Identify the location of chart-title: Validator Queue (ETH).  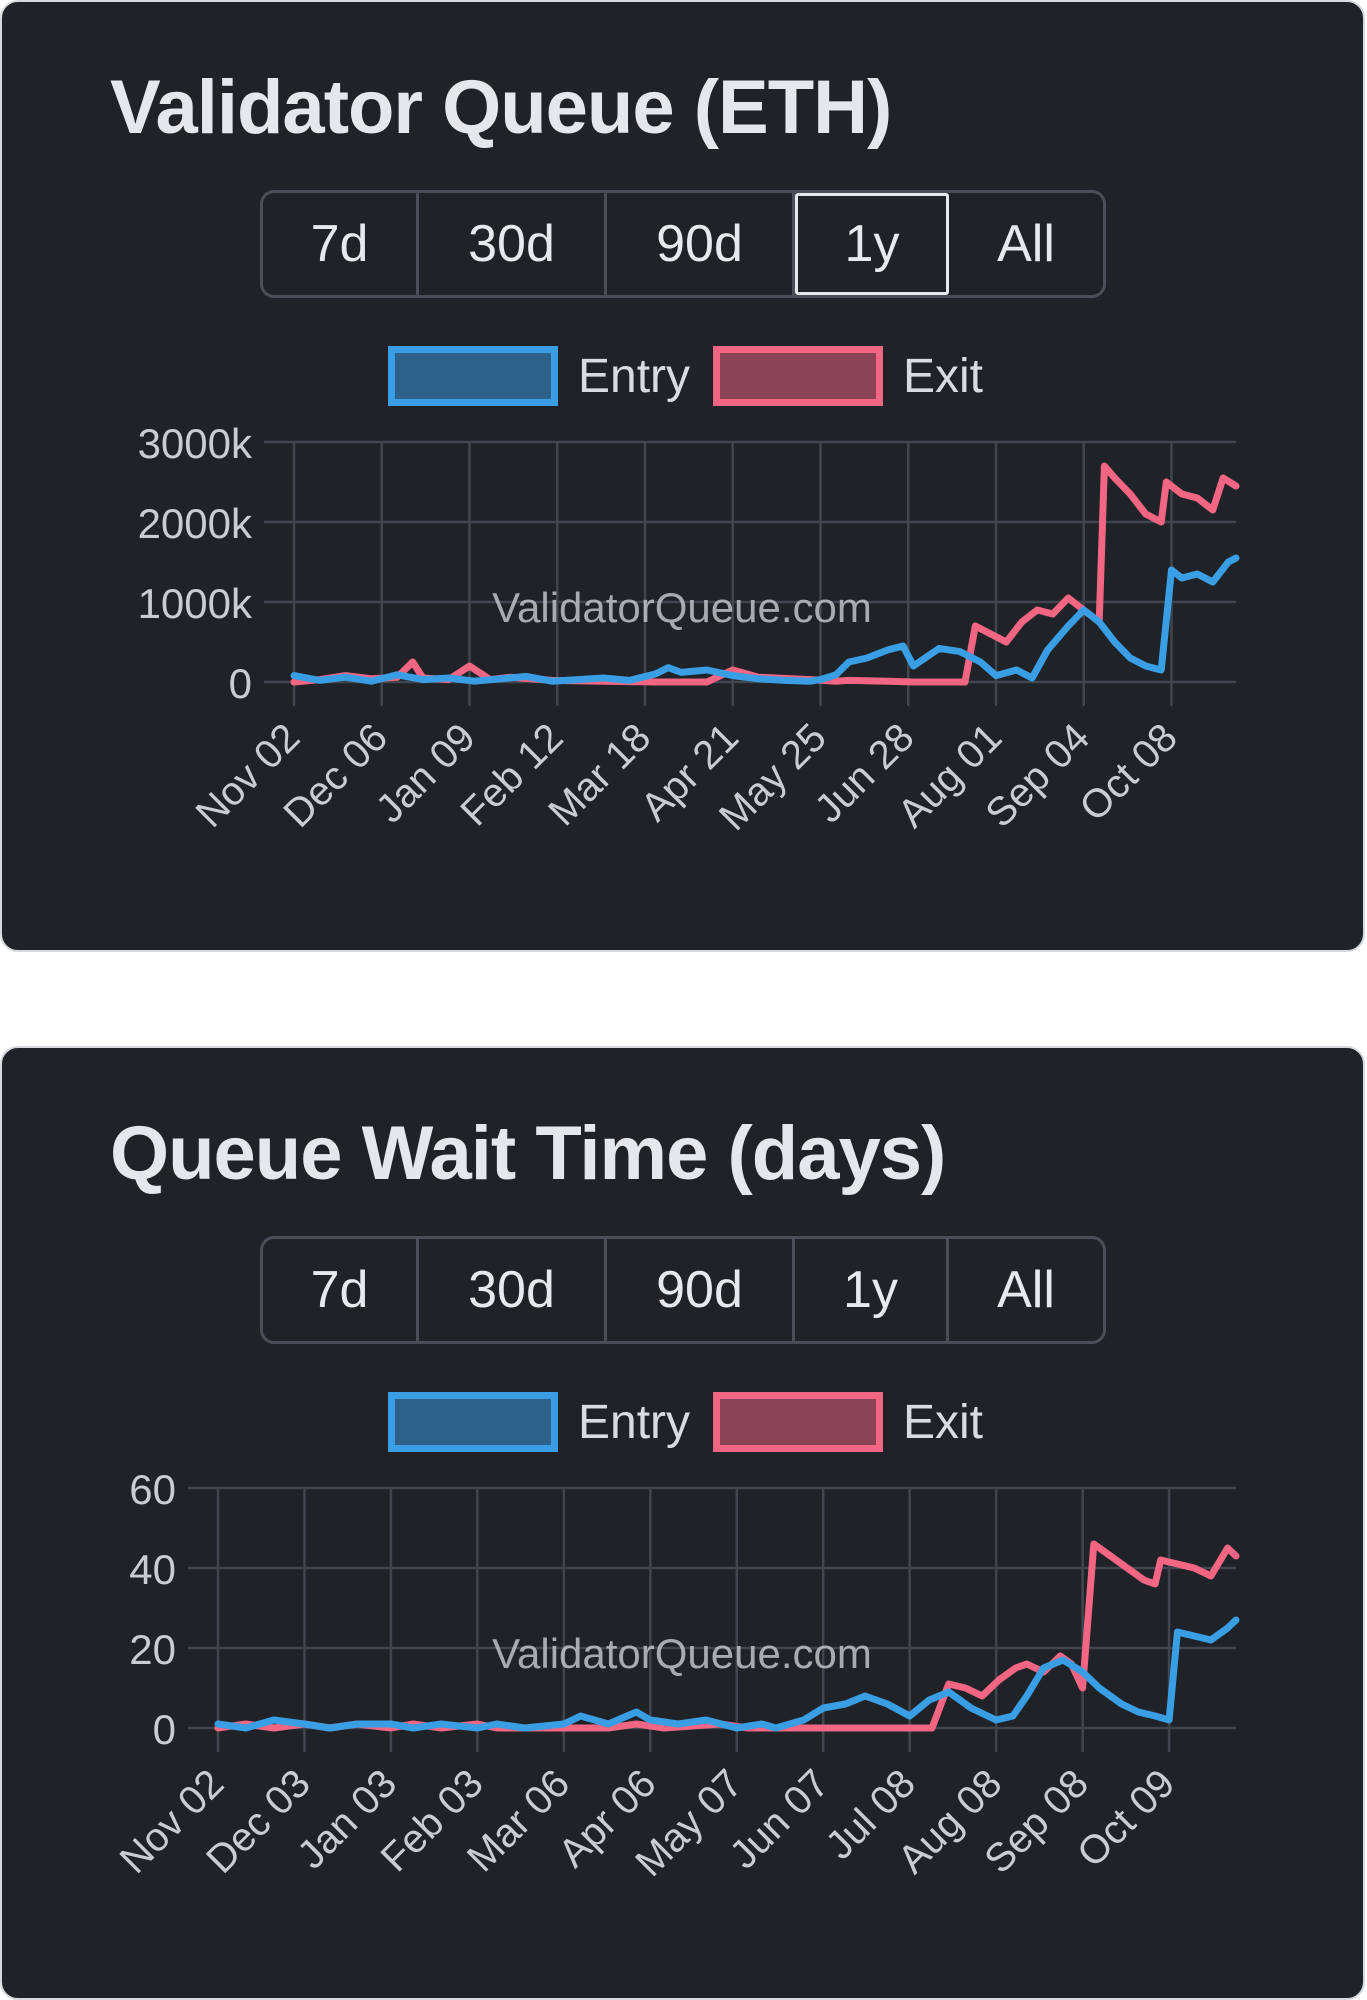
(501, 107).